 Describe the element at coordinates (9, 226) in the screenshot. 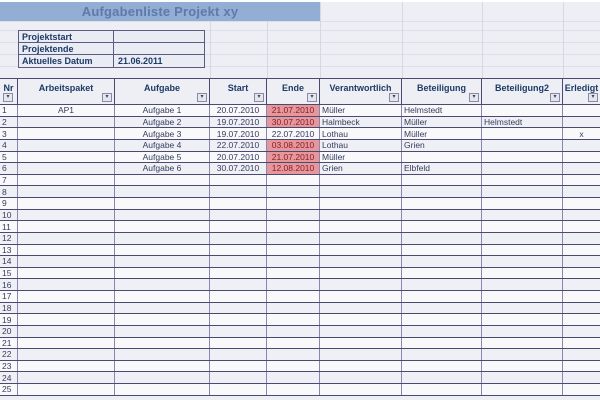

I see `cell-nr: 11` at that location.